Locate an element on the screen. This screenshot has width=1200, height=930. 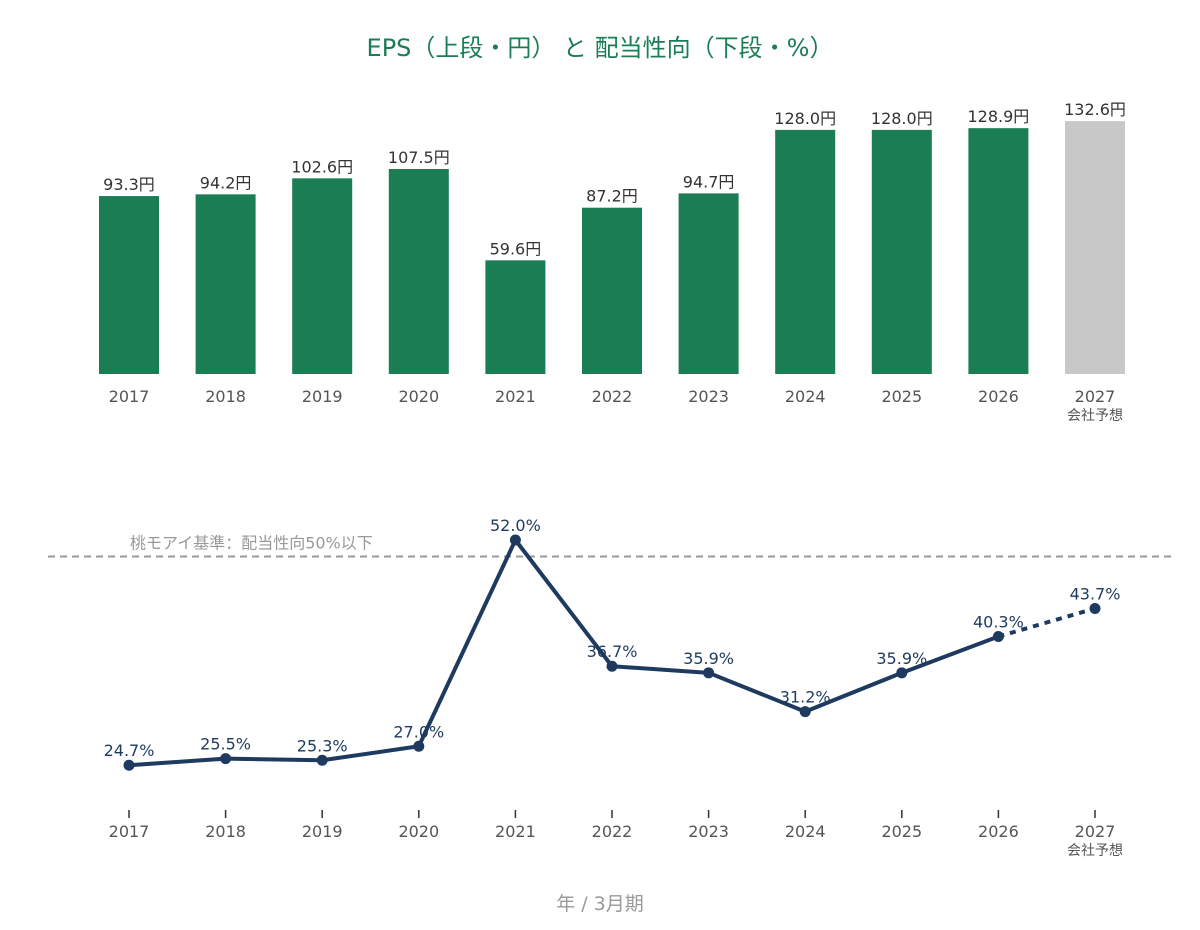
ratio-x-tick-2021: 2021 is located at coordinates (515, 831).